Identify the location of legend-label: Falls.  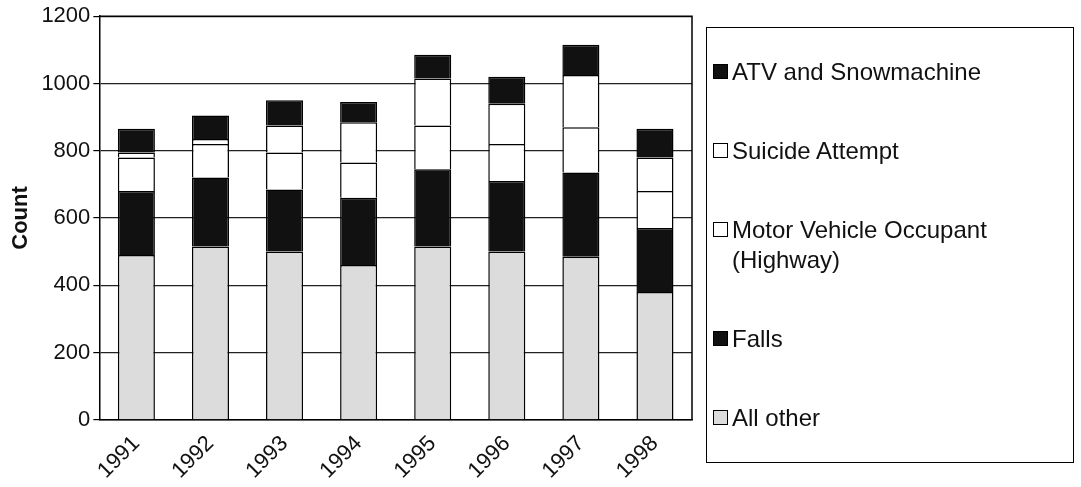
(757, 339).